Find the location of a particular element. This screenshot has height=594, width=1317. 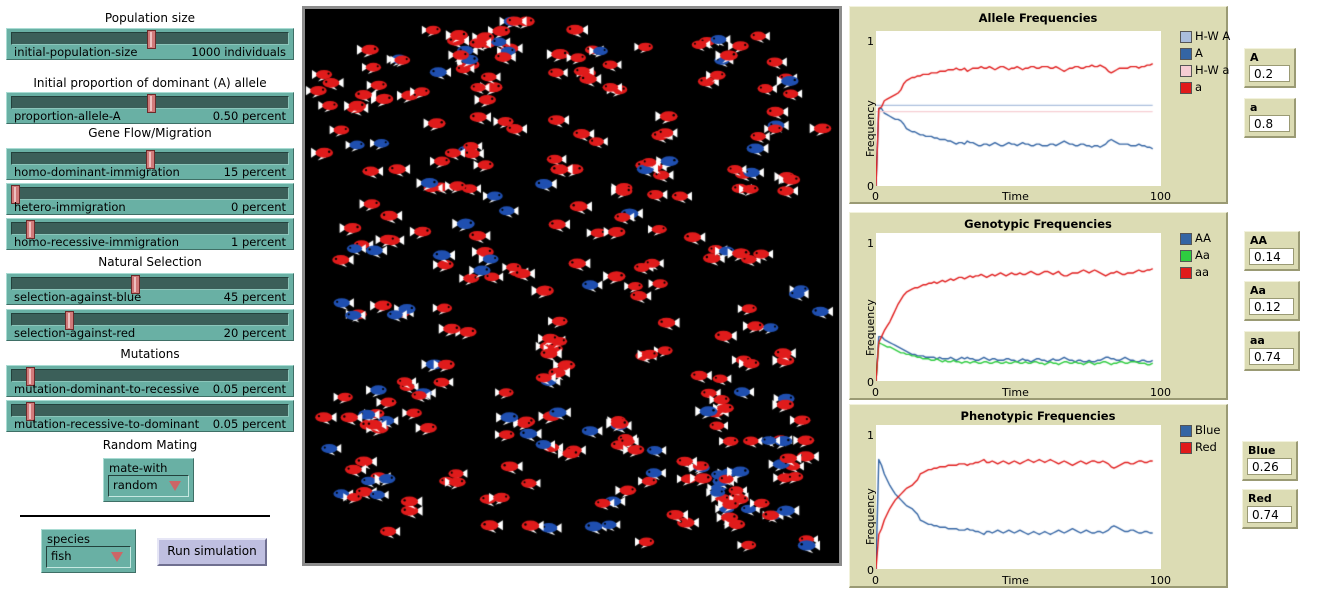

slider-value: 20 percent is located at coordinates (254, 333).